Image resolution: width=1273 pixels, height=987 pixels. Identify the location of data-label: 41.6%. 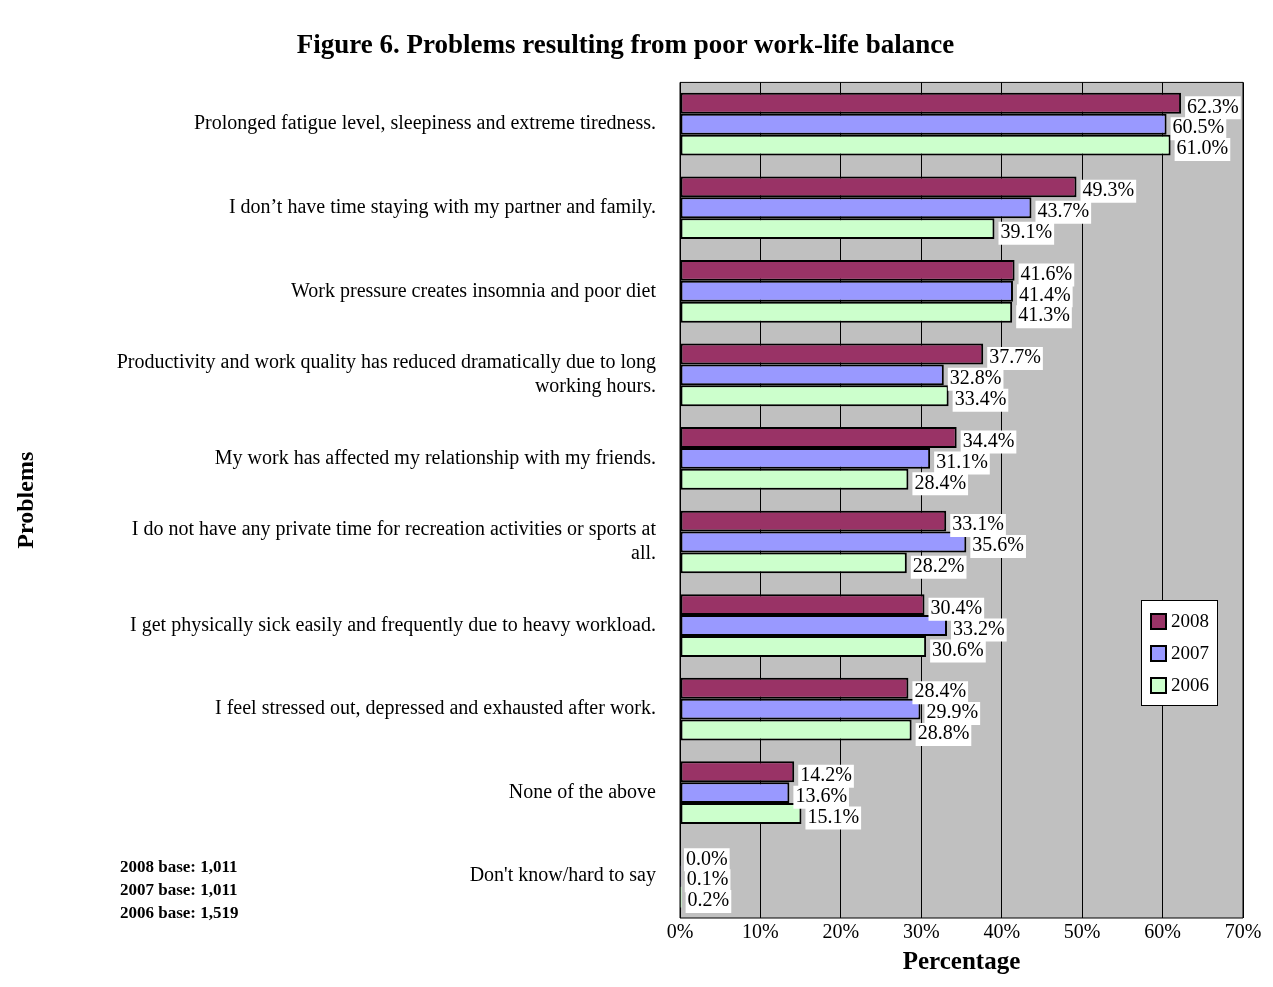
(1046, 272).